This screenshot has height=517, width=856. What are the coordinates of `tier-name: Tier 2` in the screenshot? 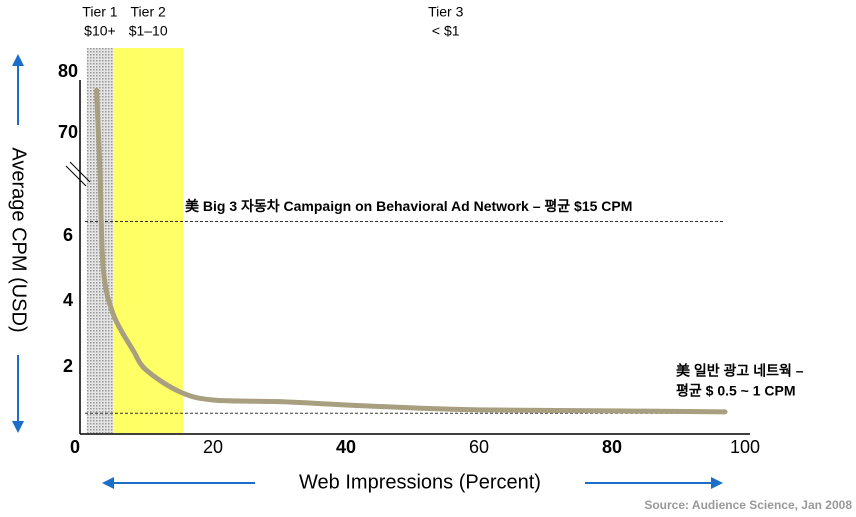 It's located at (148, 12).